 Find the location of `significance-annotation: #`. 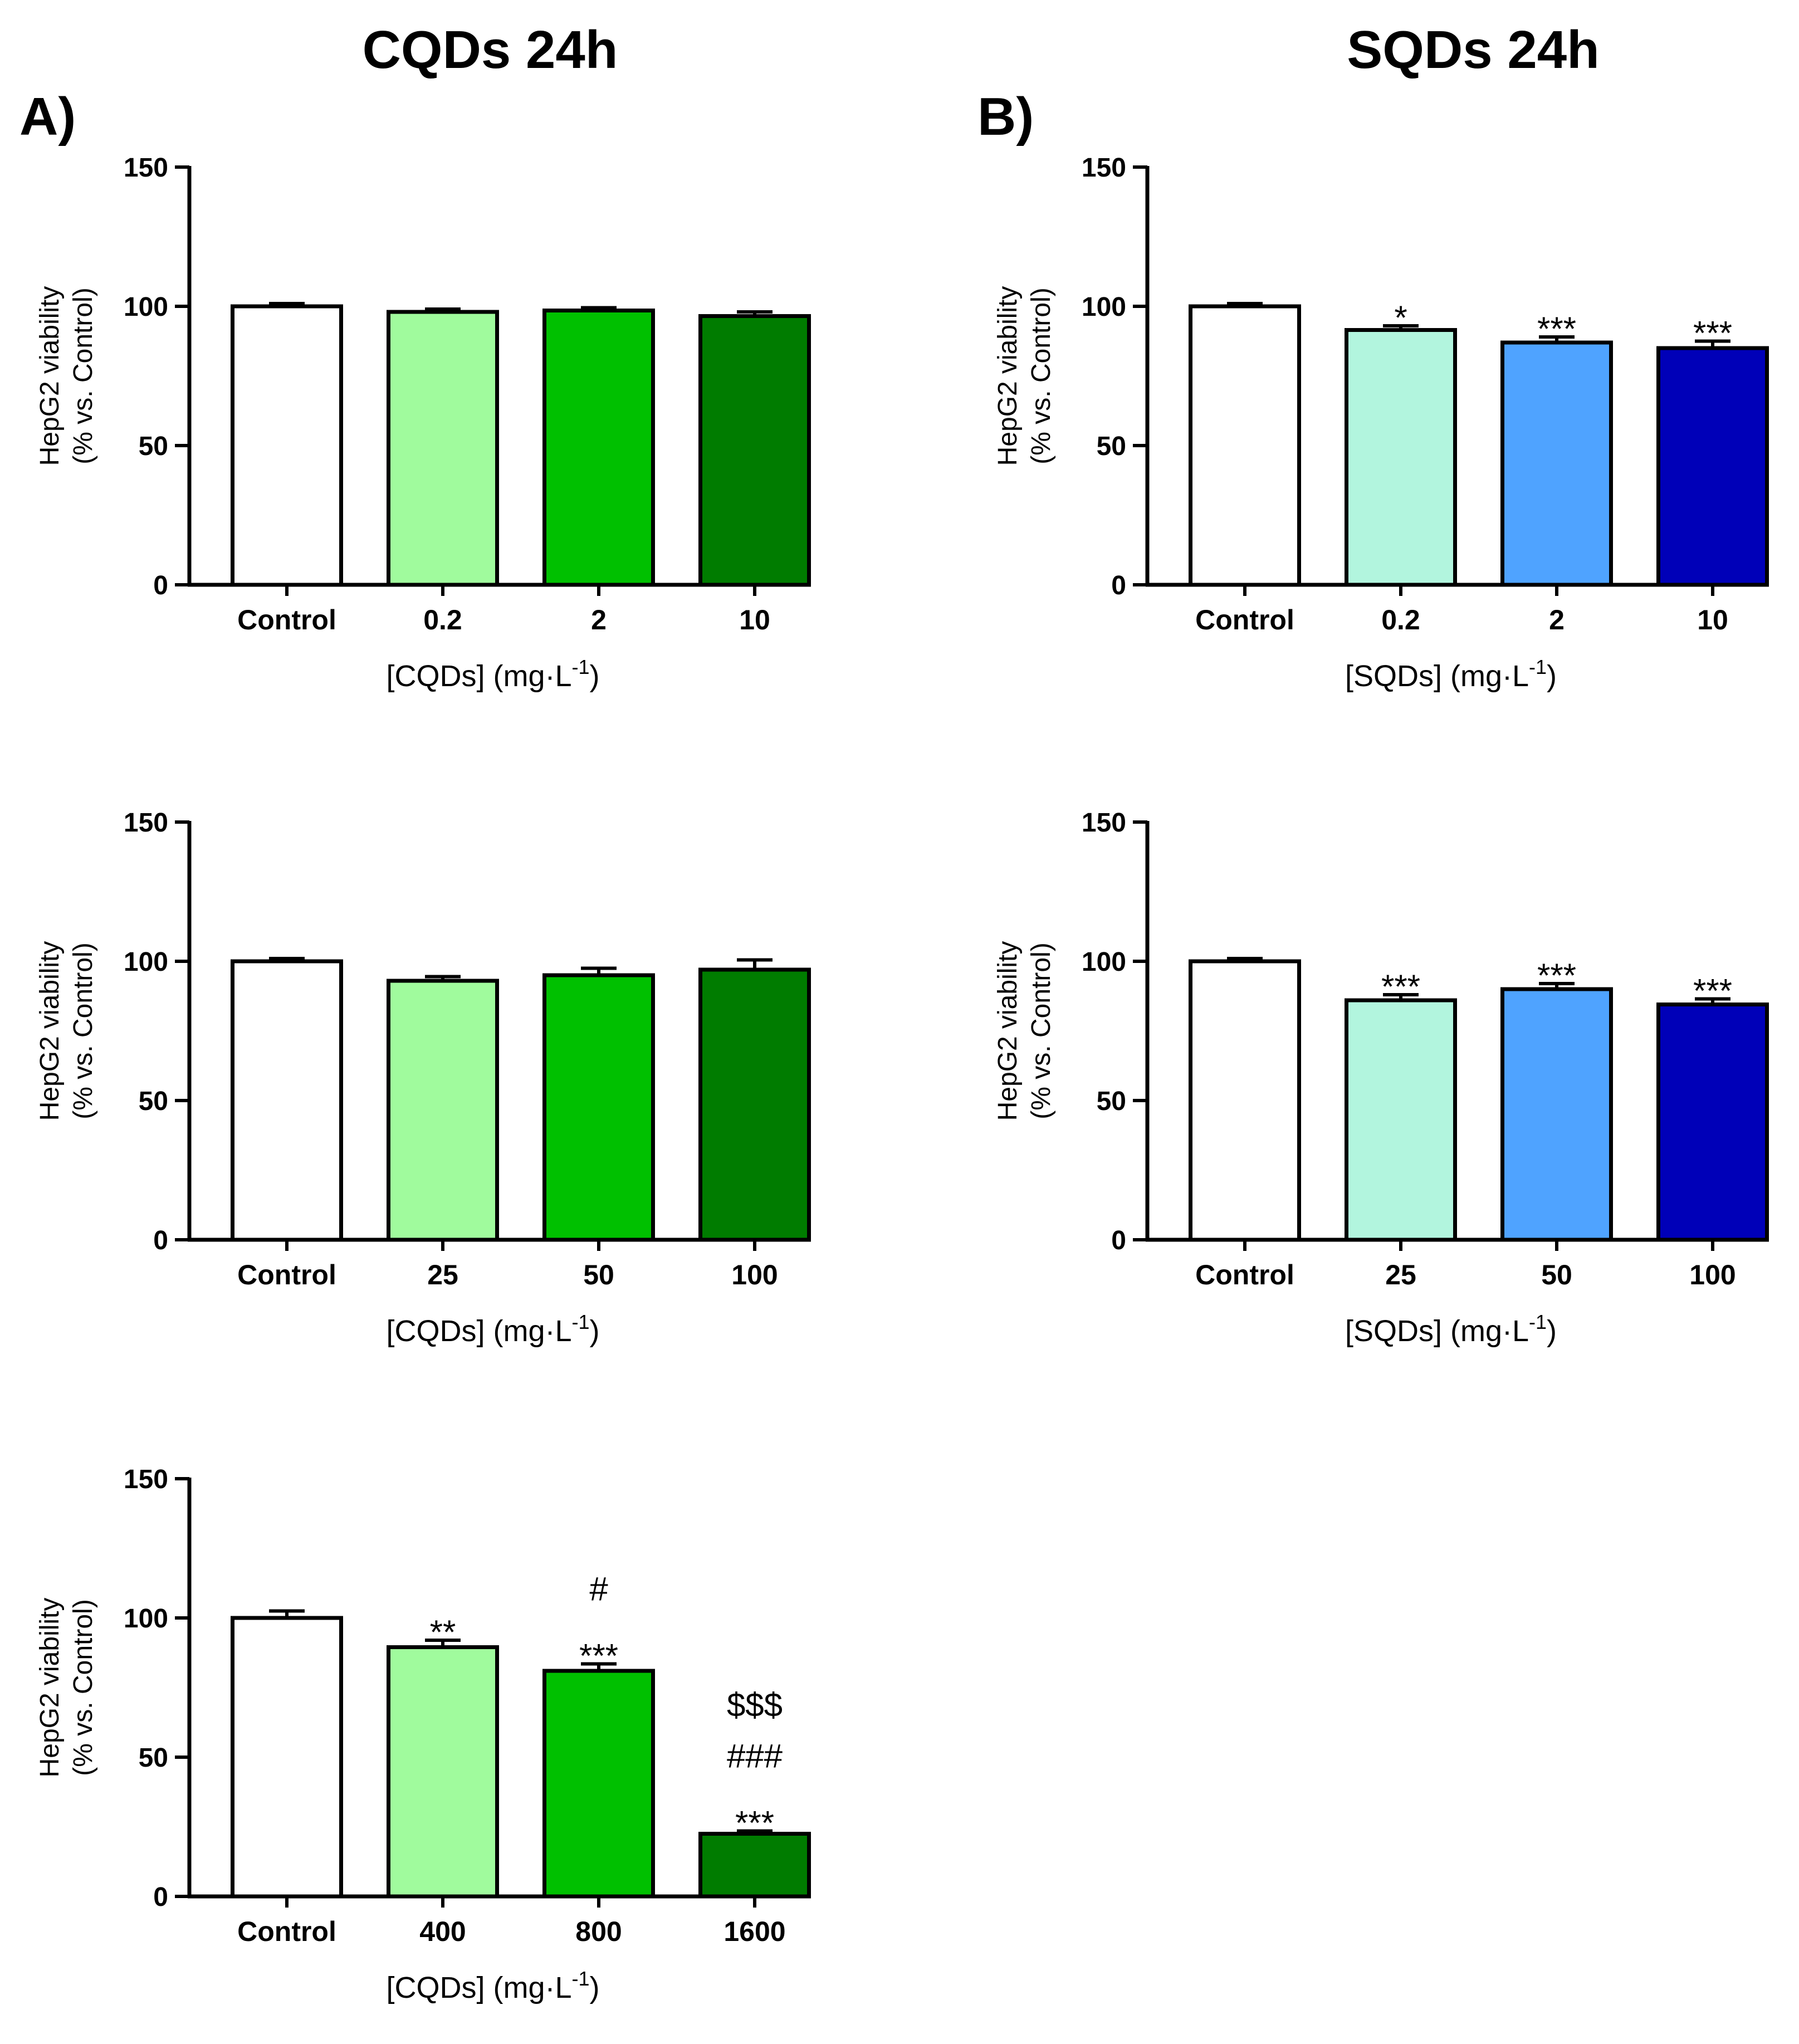

significance-annotation: # is located at coordinates (598, 1589).